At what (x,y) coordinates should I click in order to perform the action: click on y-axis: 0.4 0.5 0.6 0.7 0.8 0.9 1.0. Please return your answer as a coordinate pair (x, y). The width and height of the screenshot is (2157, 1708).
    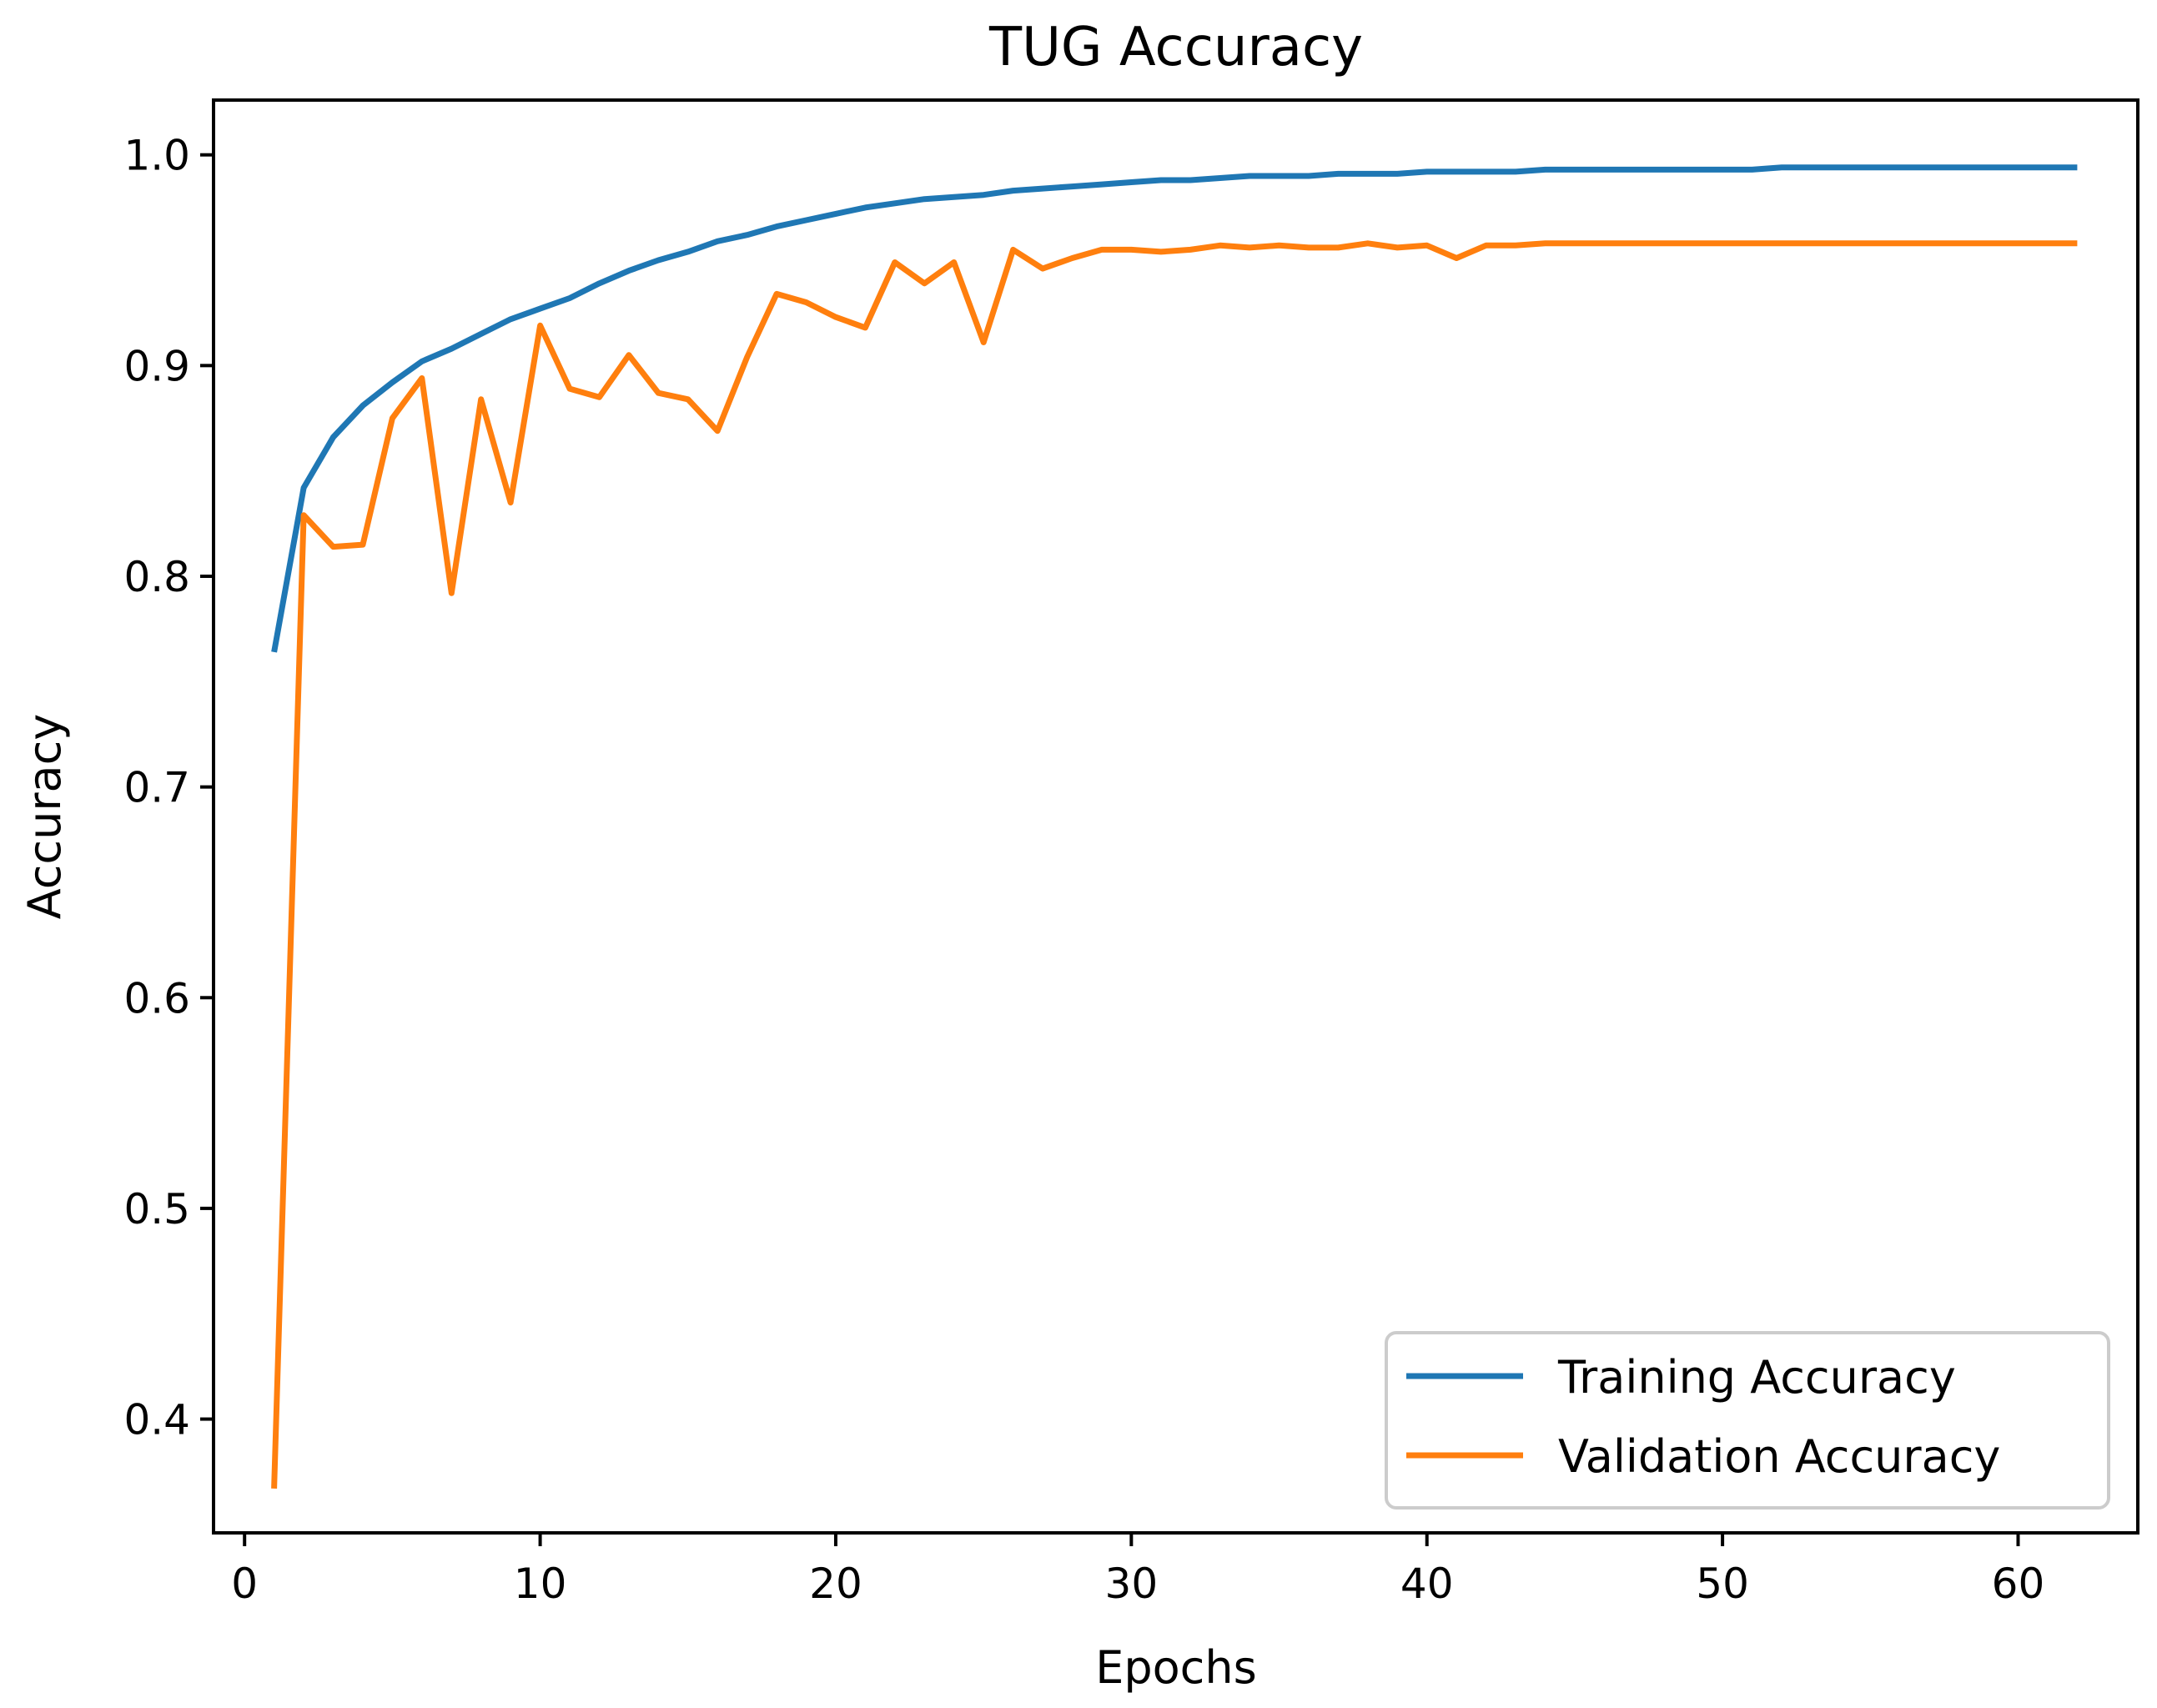
    Looking at the image, I should click on (168, 788).